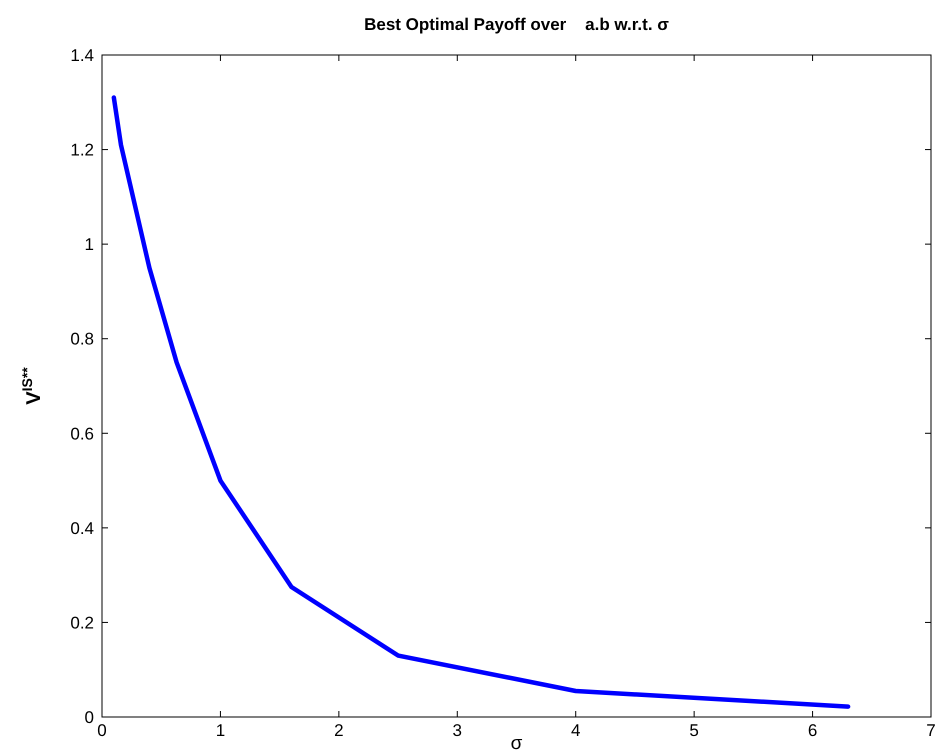 The image size is (940, 751). What do you see at coordinates (89, 717) in the screenshot?
I see `y-tick-label: 0` at bounding box center [89, 717].